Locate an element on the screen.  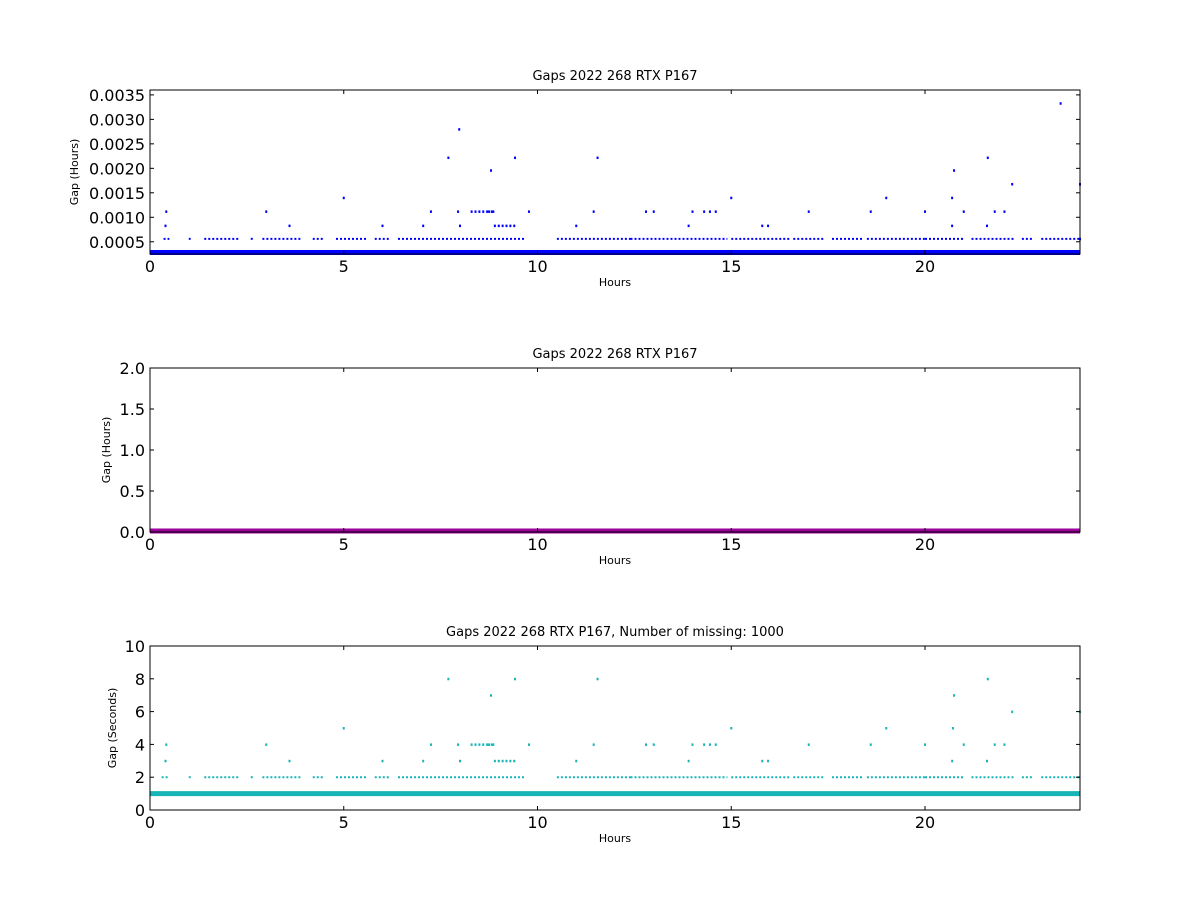
subplot-3-frame is located at coordinates (615, 728).